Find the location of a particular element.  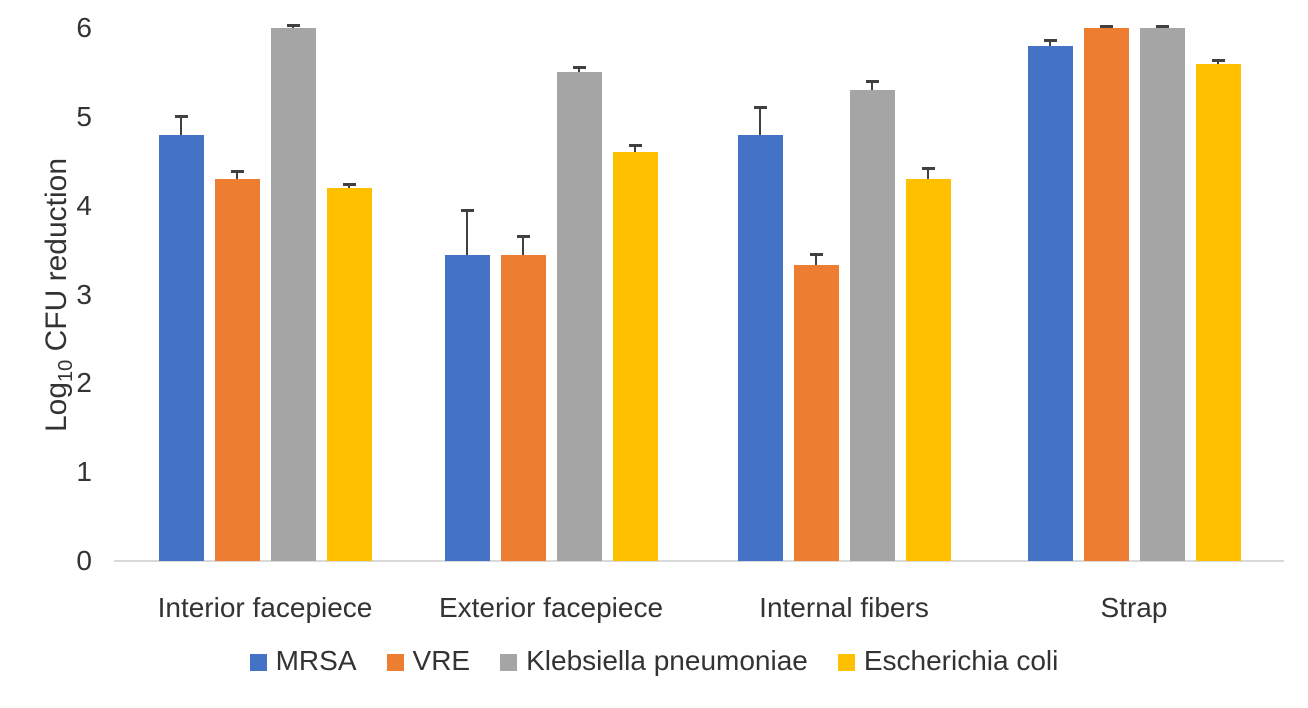

y-tick-label-1: 1 is located at coordinates (84, 472).